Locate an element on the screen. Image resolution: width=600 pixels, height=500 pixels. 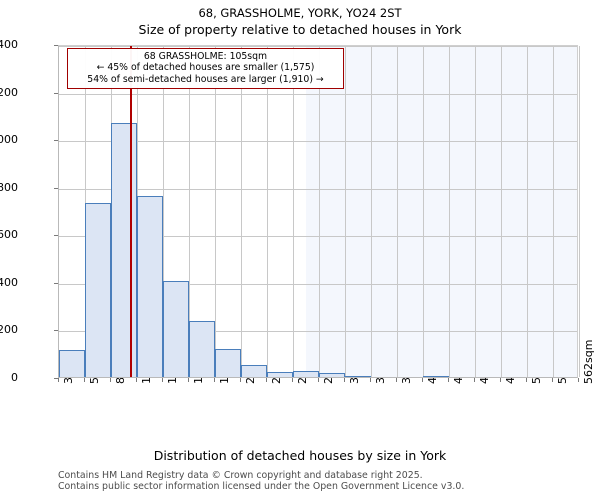
x-axis-tick-label: 562sqm is located at coordinates (588, 361).